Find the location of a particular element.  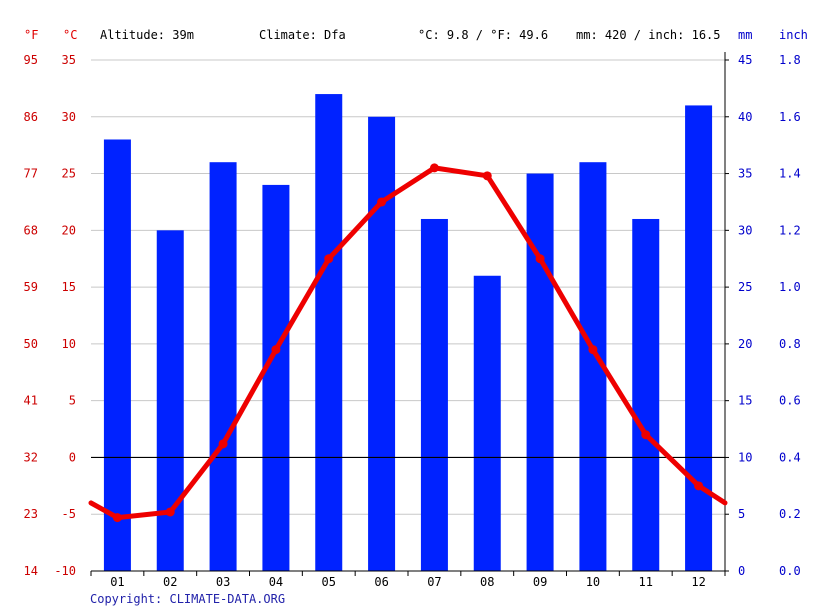

unit-fahrenheit-label: °F is located at coordinates (31, 35).